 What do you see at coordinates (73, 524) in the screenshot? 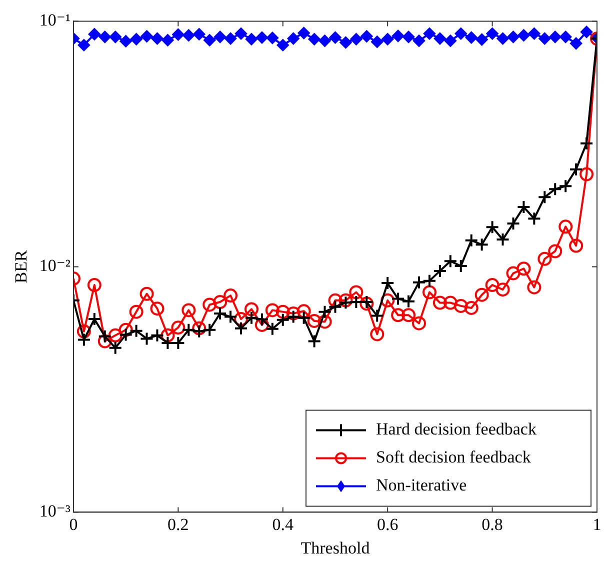
I see `x-tick-label: 0` at bounding box center [73, 524].